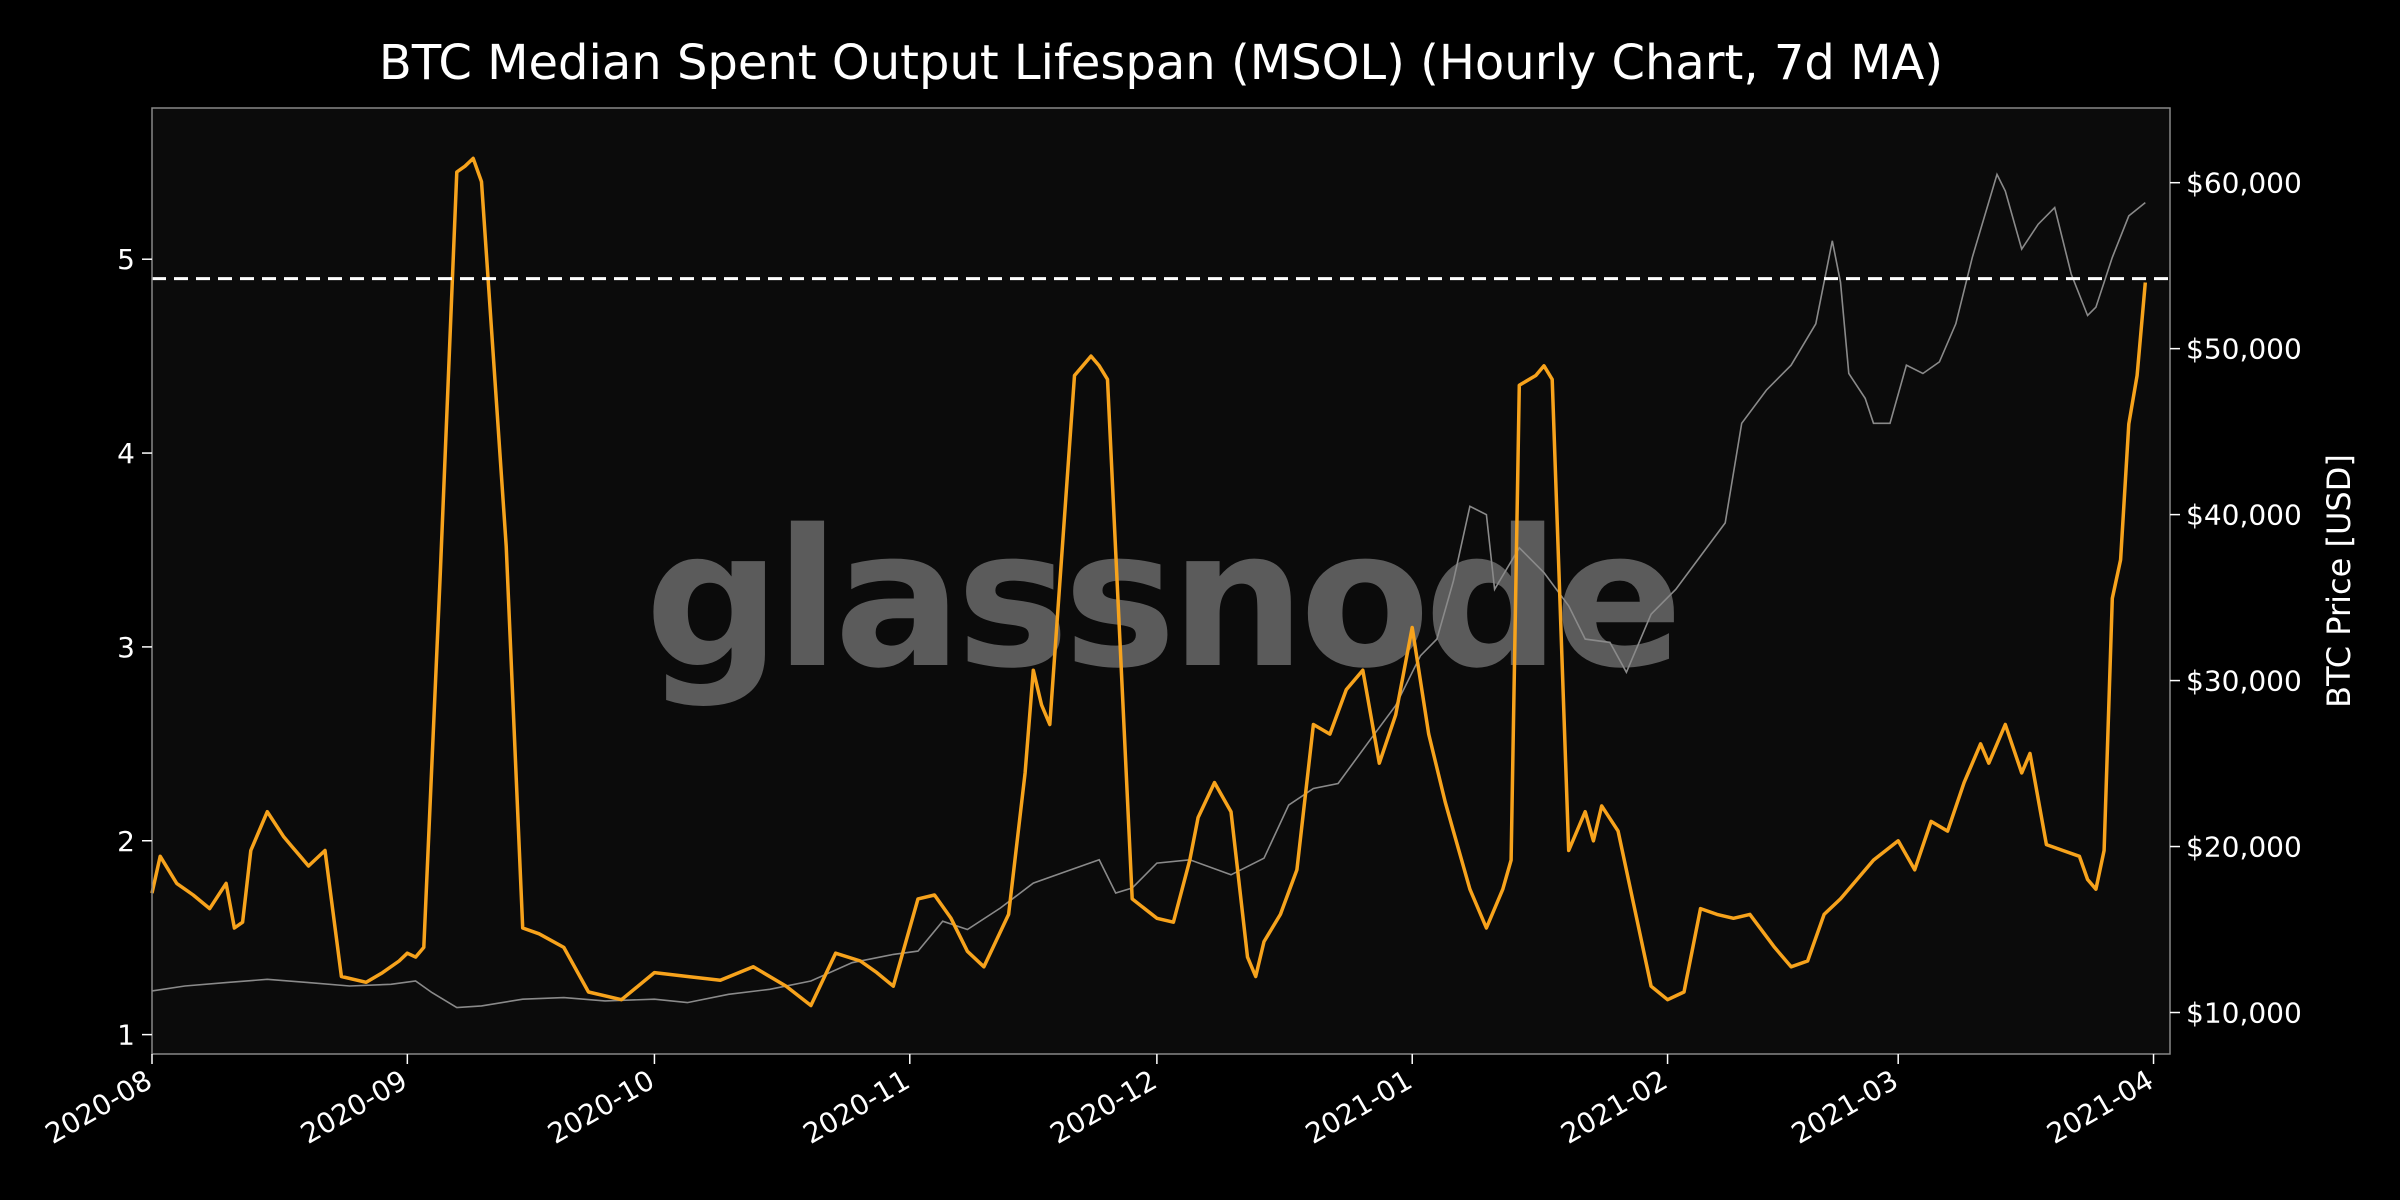 The image size is (2400, 1200). What do you see at coordinates (2244, 847) in the screenshot?
I see `y-right-tick-label: $20,000` at bounding box center [2244, 847].